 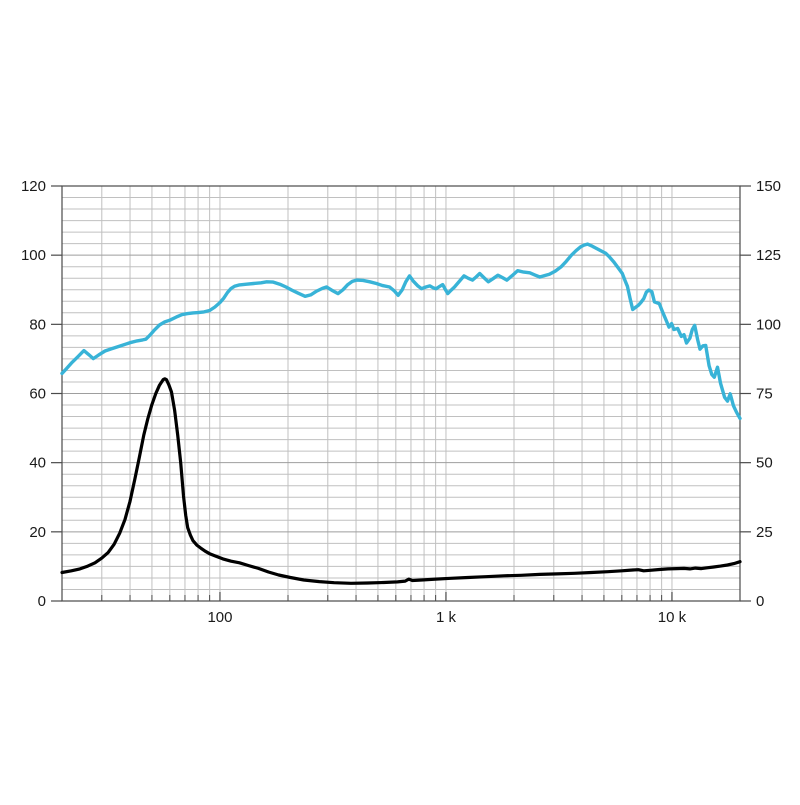 What do you see at coordinates (37, 324) in the screenshot?
I see `y-left-tick-label: 80` at bounding box center [37, 324].